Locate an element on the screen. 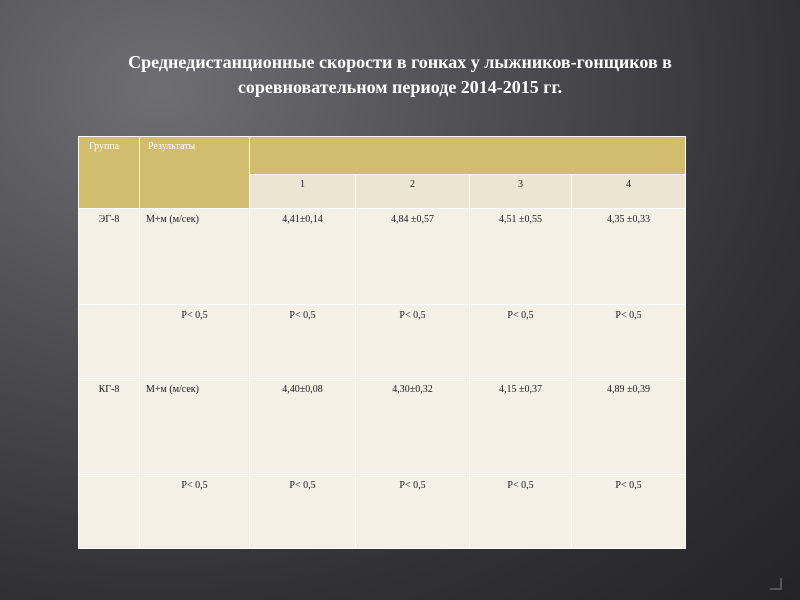 The image size is (800, 600). column-header-1: 1 is located at coordinates (302, 191).